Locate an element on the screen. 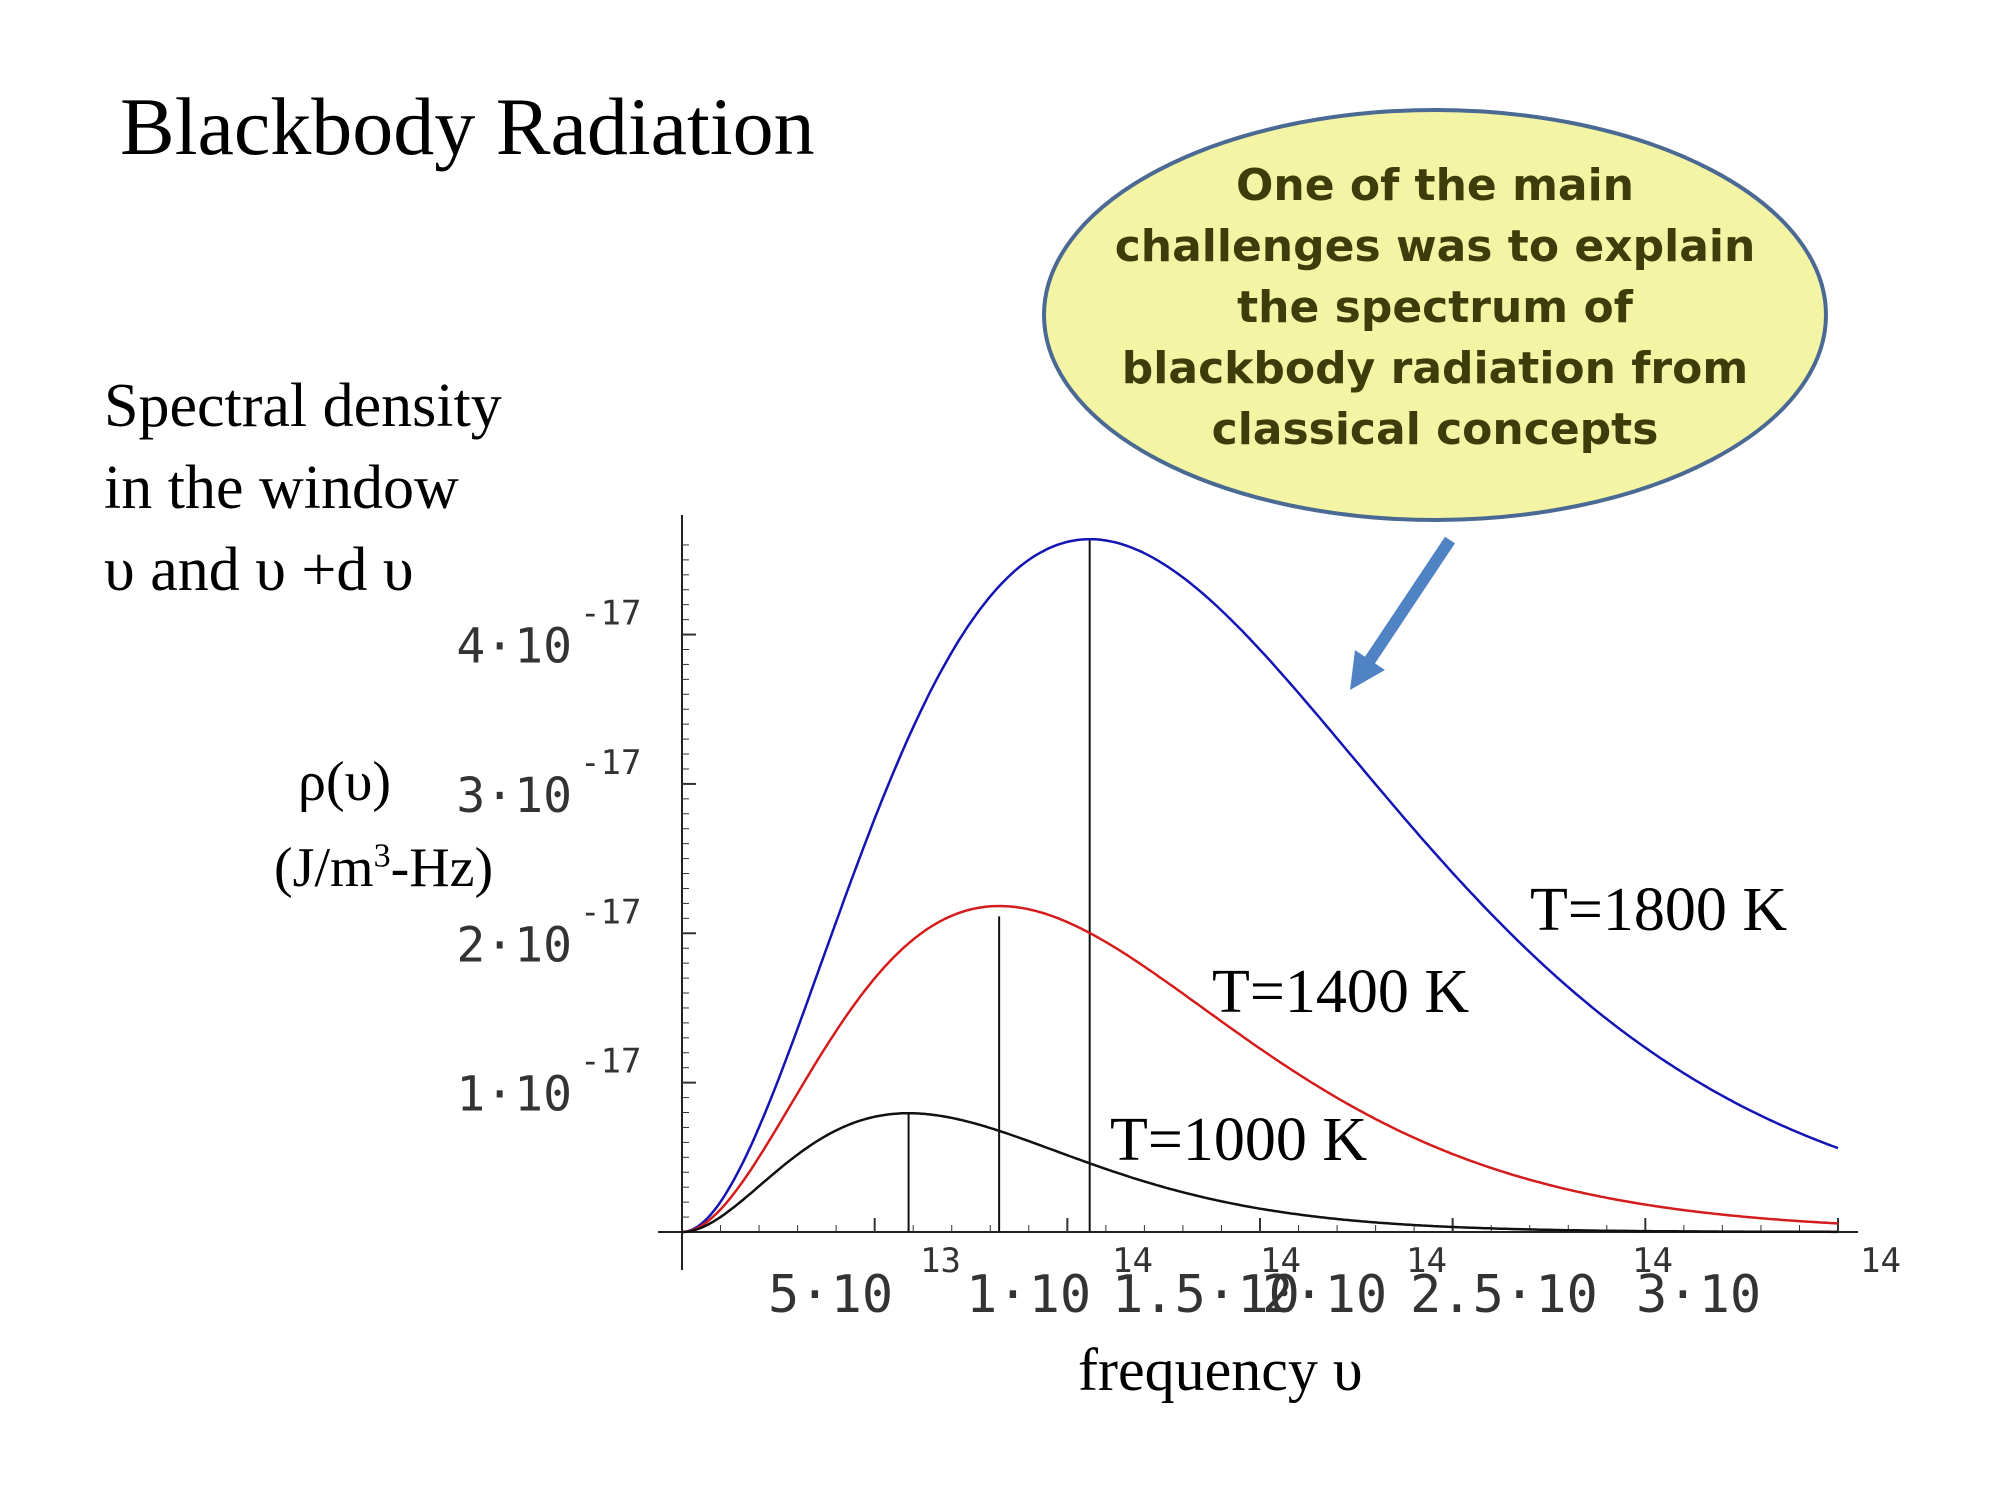 Image resolution: width=2000 pixels, height=1500 pixels. y-axis-symbol-label: ρ(υ) is located at coordinates (344, 782).